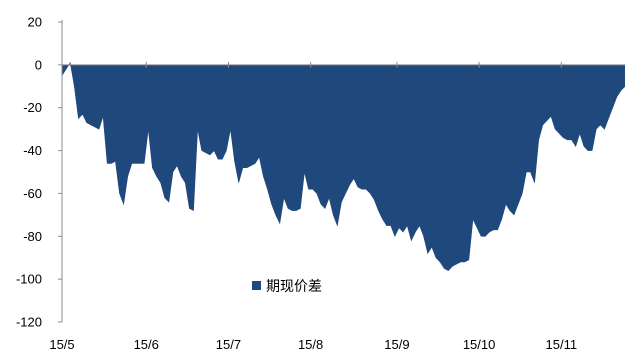  I want to click on x-tick-label: 15/11, so click(562, 344).